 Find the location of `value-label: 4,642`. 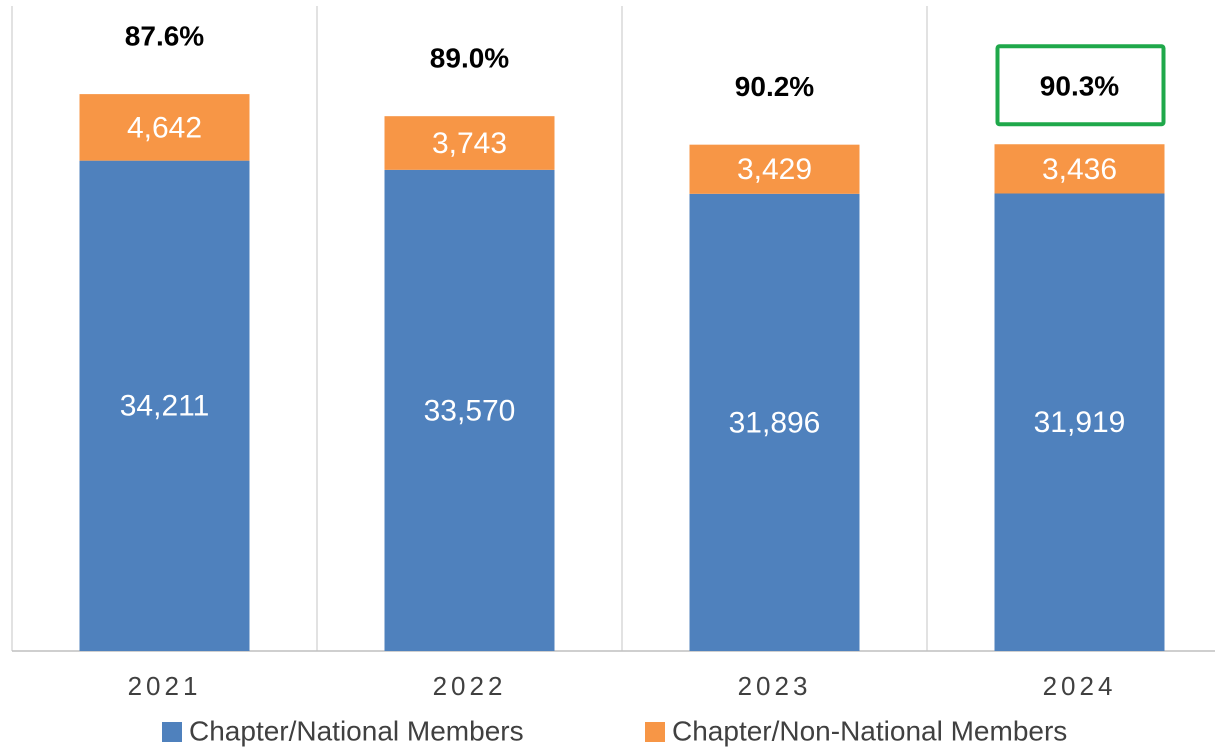

value-label: 4,642 is located at coordinates (164, 127).